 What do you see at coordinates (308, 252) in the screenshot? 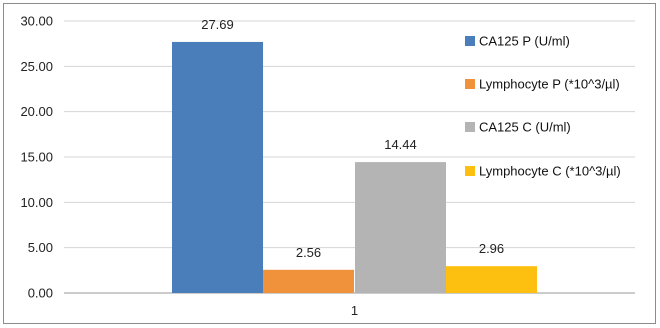
I see `data-label: 2.56` at bounding box center [308, 252].